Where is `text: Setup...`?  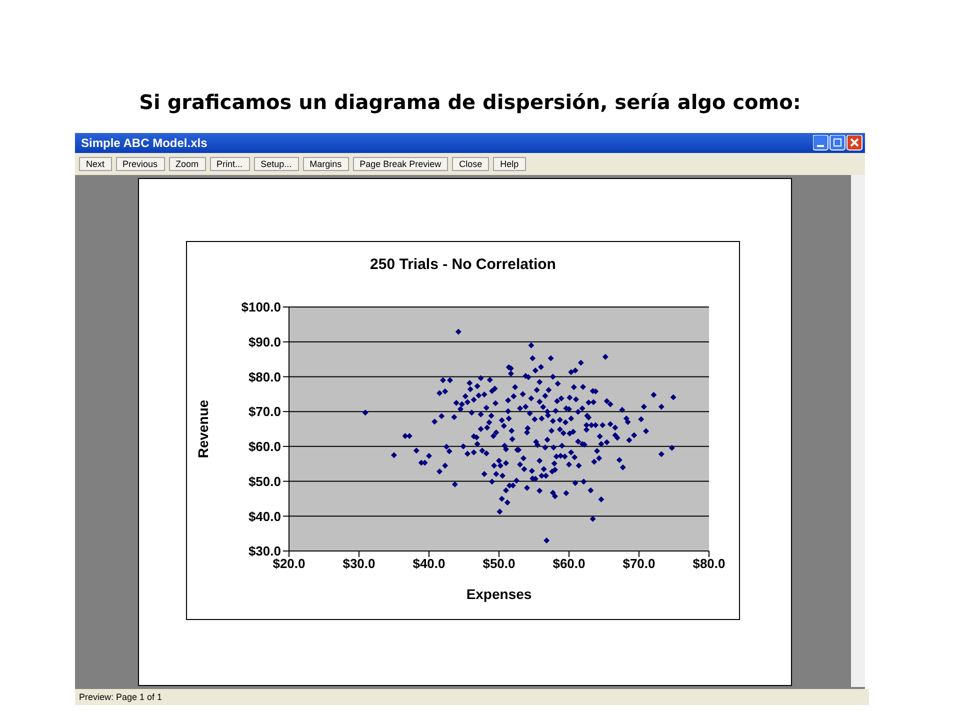 text: Setup... is located at coordinates (276, 164).